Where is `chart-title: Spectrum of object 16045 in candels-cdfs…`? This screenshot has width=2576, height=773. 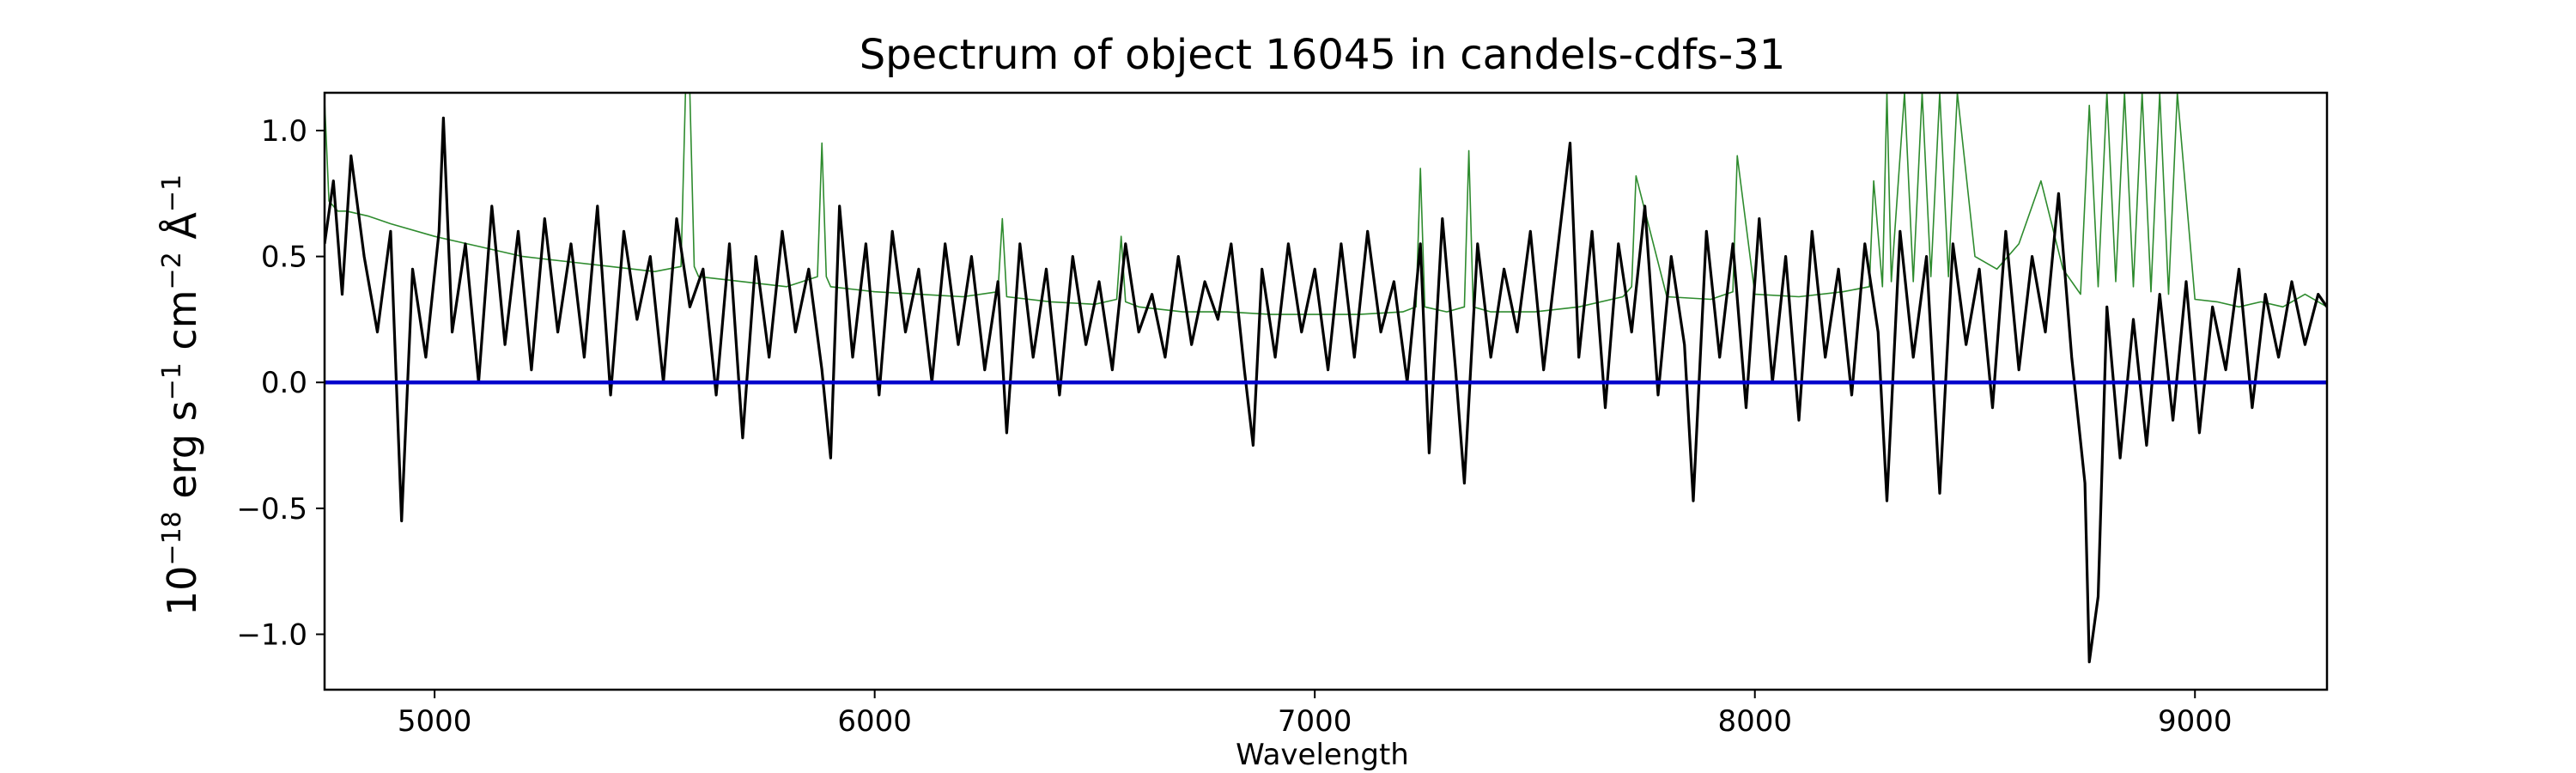 chart-title: Spectrum of object 16045 in candels-cdfs… is located at coordinates (1323, 55).